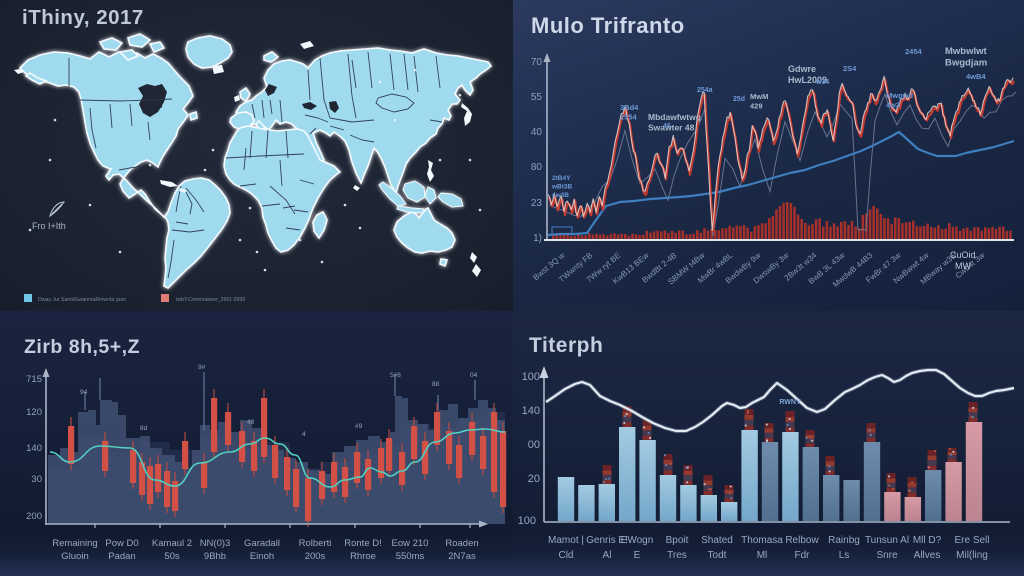  What do you see at coordinates (927, 555) in the screenshot?
I see `svg-text: Allves` at bounding box center [927, 555].